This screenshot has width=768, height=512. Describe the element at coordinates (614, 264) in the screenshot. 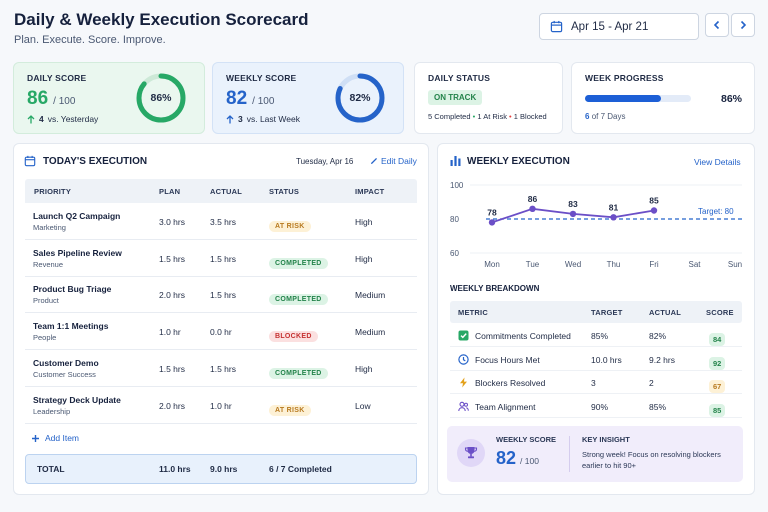

I see `x-tick-label: Thu` at that location.